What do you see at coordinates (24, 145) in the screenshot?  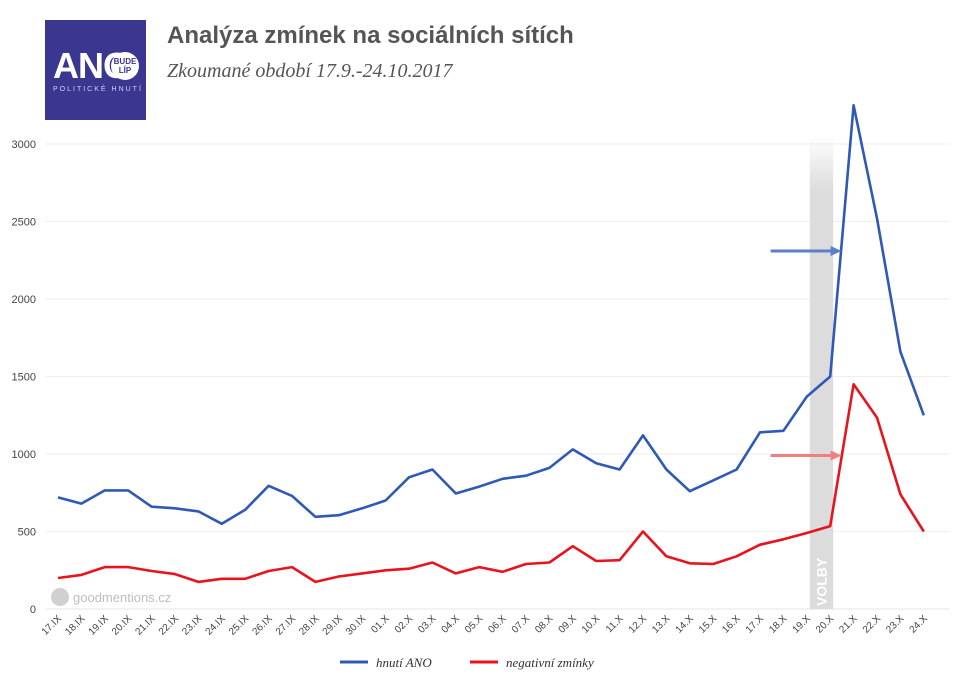 I see `y-tick-label: 3000` at bounding box center [24, 145].